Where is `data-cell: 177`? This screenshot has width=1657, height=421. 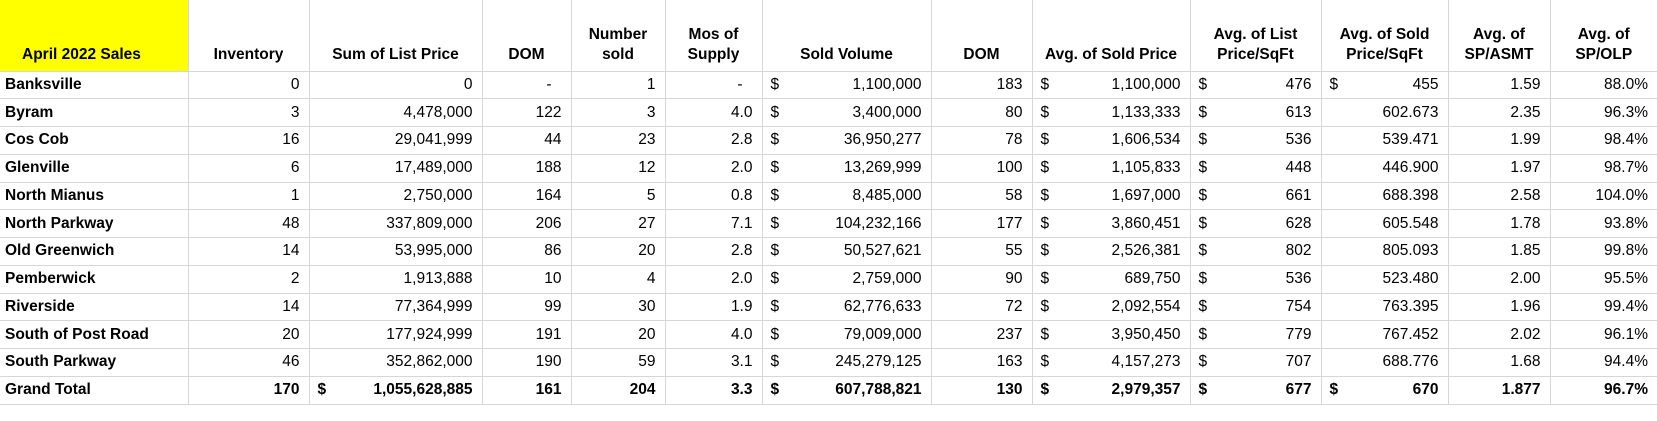 data-cell: 177 is located at coordinates (982, 223).